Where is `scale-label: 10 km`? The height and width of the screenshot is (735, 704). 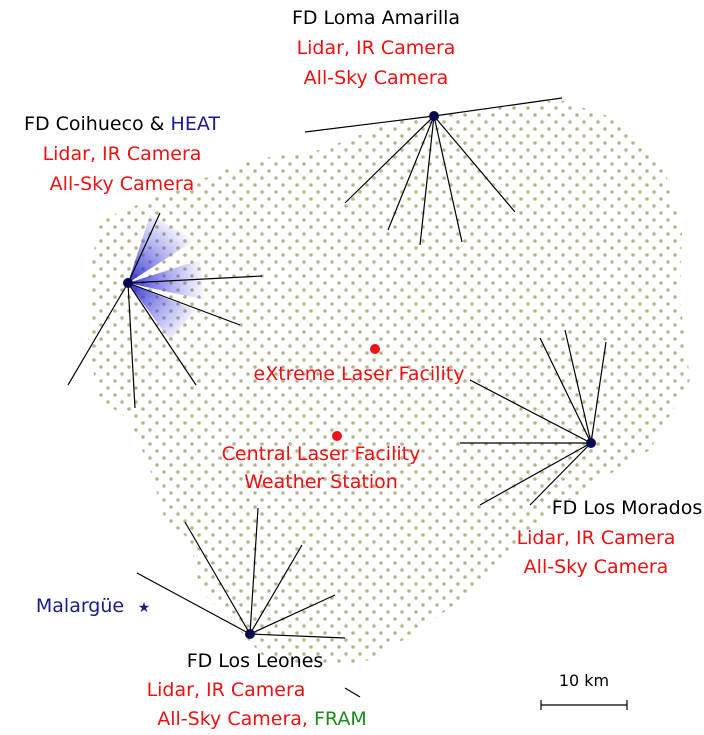
scale-label: 10 km is located at coordinates (584, 680).